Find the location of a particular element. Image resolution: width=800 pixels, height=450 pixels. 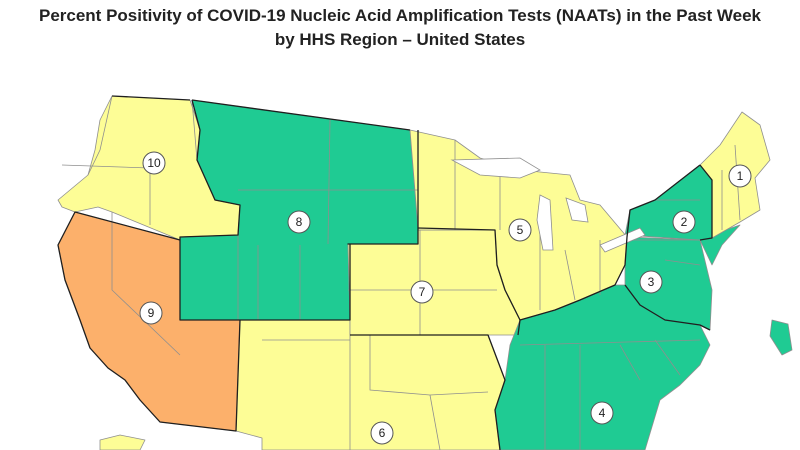

region-marker-6: 6 is located at coordinates (382, 433).